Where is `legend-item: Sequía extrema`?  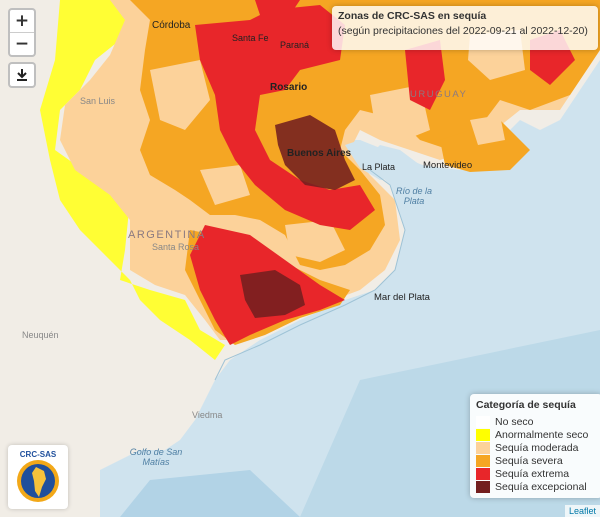 legend-item: Sequía extrema is located at coordinates (536, 473).